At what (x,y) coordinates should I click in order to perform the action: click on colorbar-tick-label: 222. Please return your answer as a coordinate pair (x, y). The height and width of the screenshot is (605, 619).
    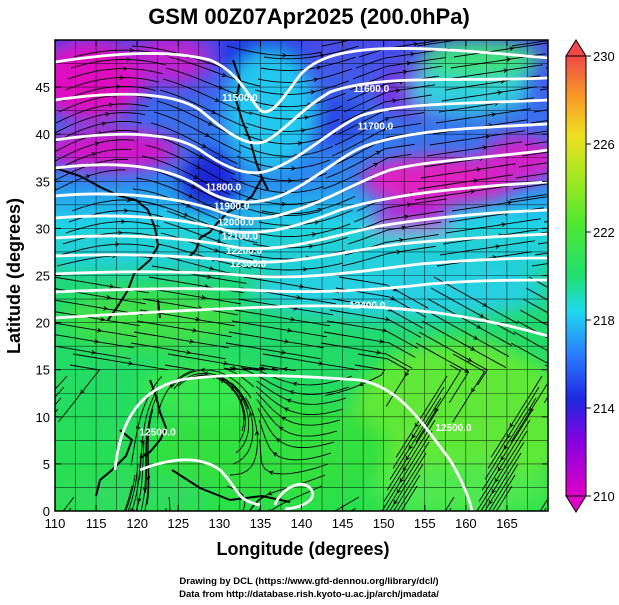
    Looking at the image, I should click on (604, 232).